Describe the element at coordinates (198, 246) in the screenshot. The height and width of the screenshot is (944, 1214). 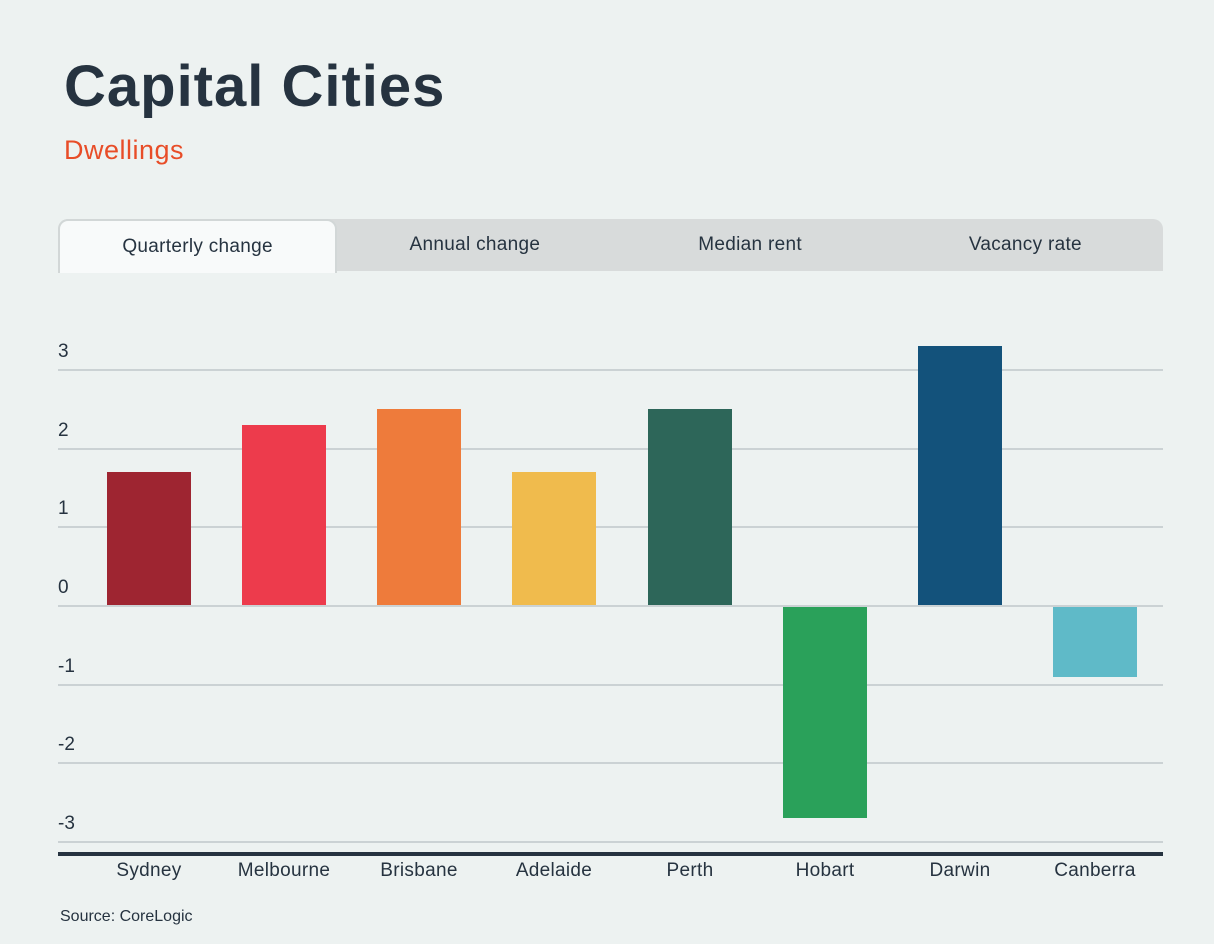
I see `tab-quarterly-change: Quarterly change` at that location.